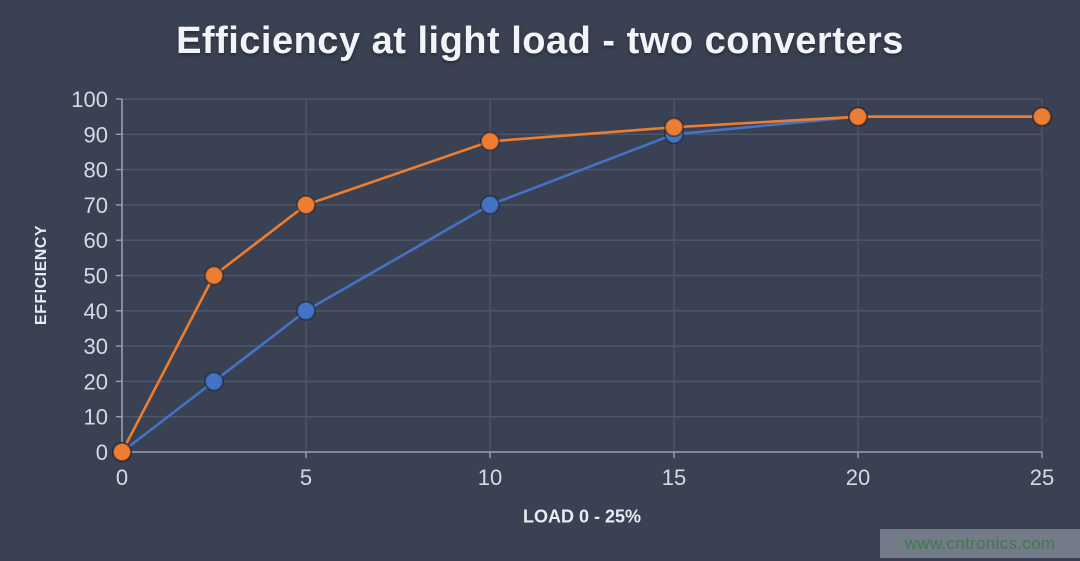 The height and width of the screenshot is (561, 1080). I want to click on y-tick-label: 0, so click(102, 452).